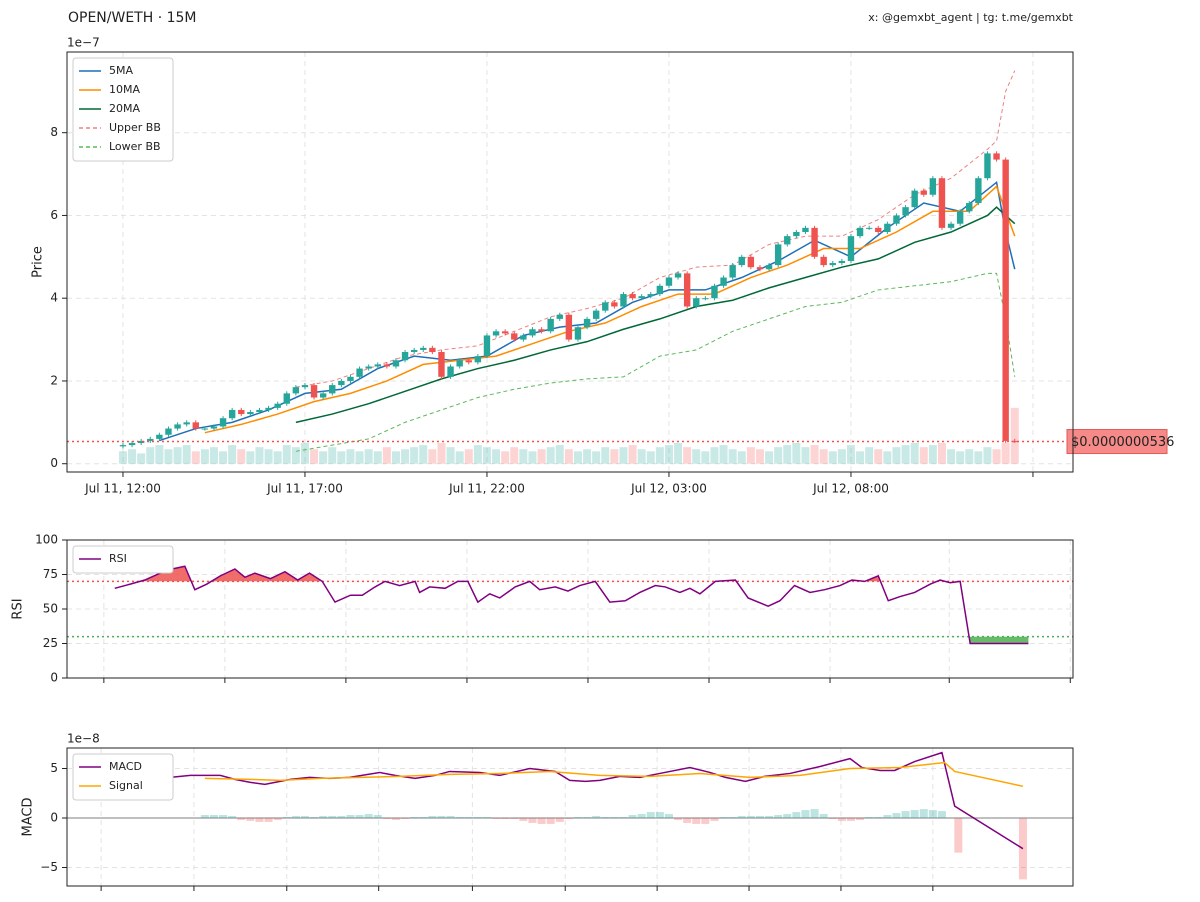 The width and height of the screenshot is (1200, 902). What do you see at coordinates (38, 262) in the screenshot?
I see `y-axis-label: Price` at bounding box center [38, 262].